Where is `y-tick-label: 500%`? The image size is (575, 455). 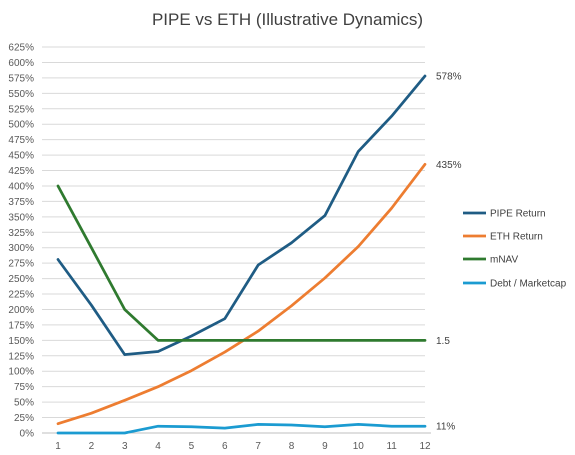 y-tick-label: 500% is located at coordinates (21, 125).